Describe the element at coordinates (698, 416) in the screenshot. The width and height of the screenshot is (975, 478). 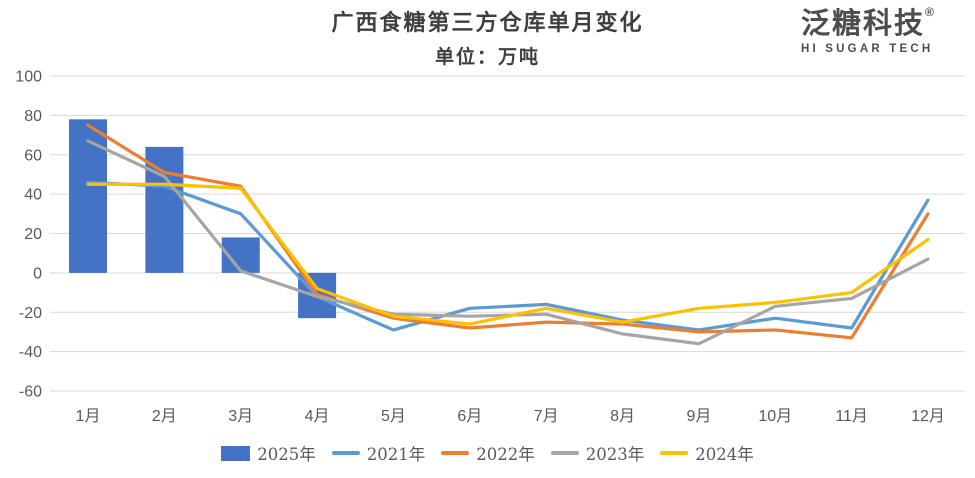
I see `x-axis-tick-label: 9月` at that location.